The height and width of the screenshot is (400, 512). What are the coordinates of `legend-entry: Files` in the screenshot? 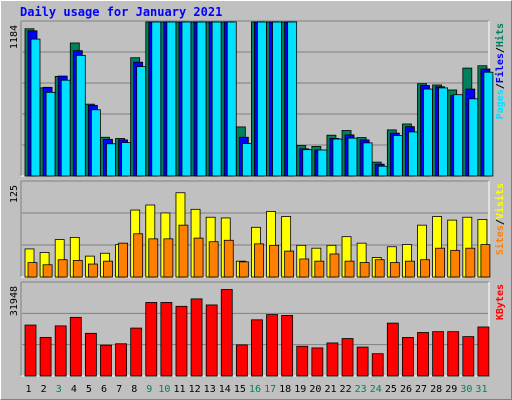 It's located at (500, 68).